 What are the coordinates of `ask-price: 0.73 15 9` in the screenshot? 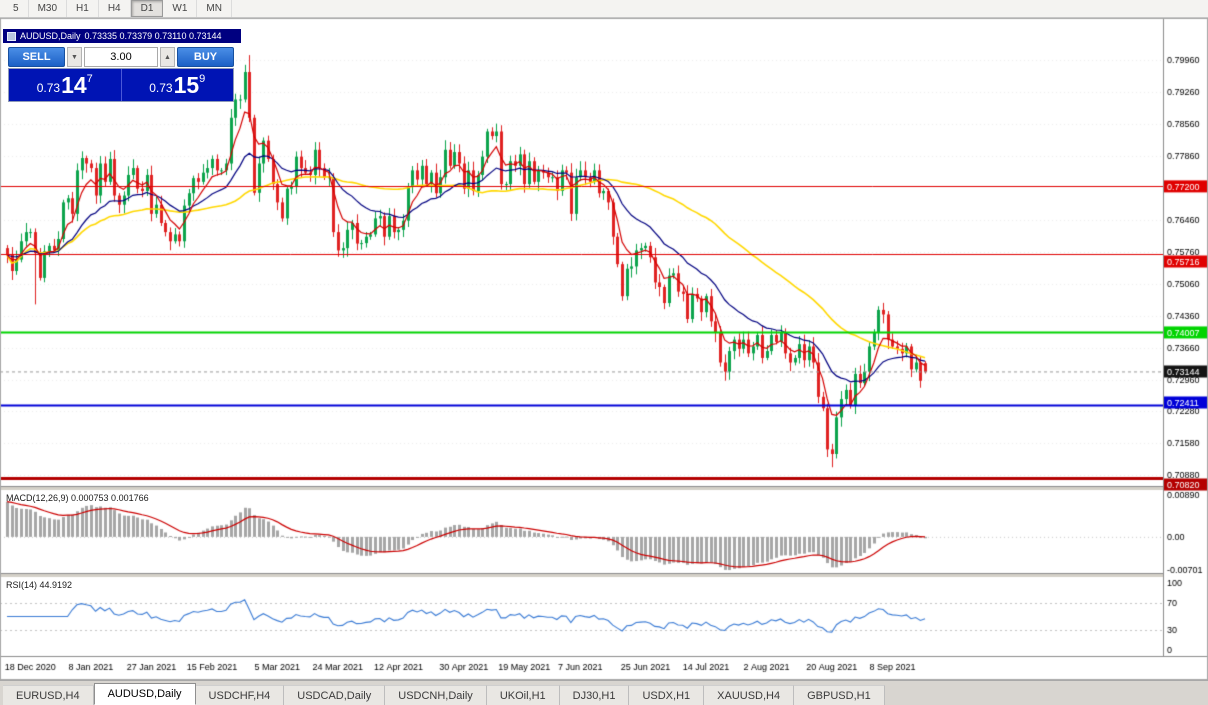 It's located at (177, 85).